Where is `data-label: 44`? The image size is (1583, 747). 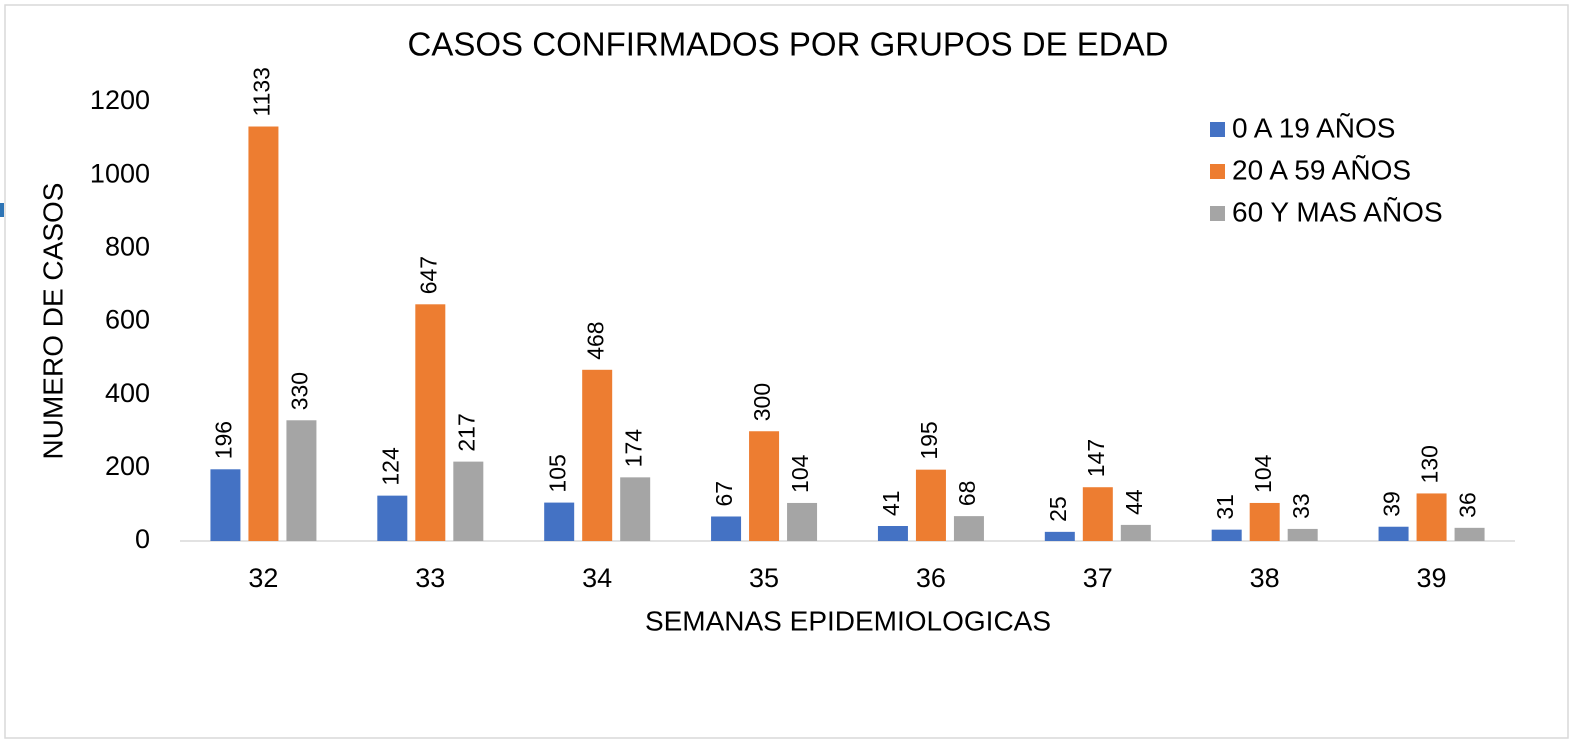 data-label: 44 is located at coordinates (1134, 502).